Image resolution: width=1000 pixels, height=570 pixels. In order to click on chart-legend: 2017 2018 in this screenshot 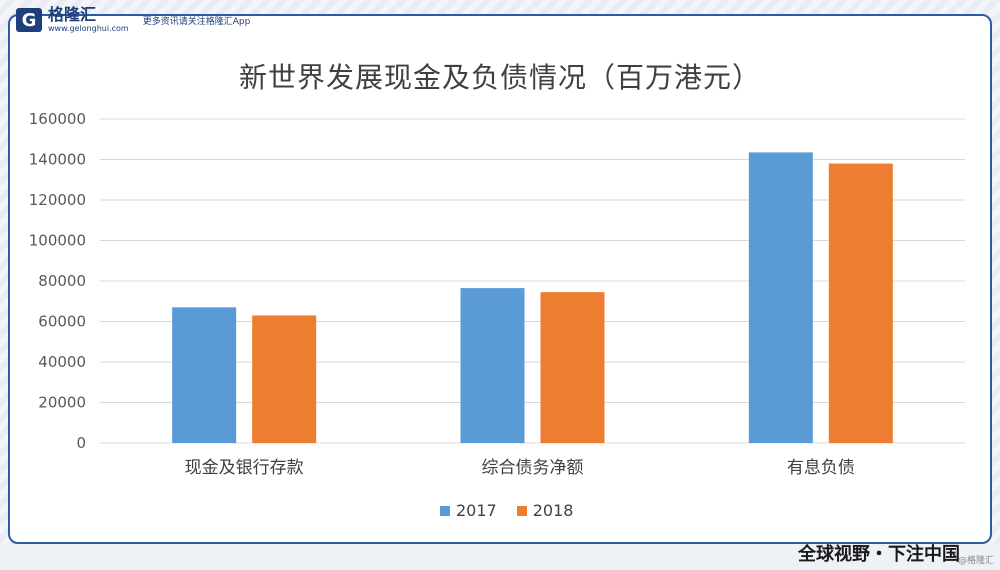, I will do `click(506, 510)`.